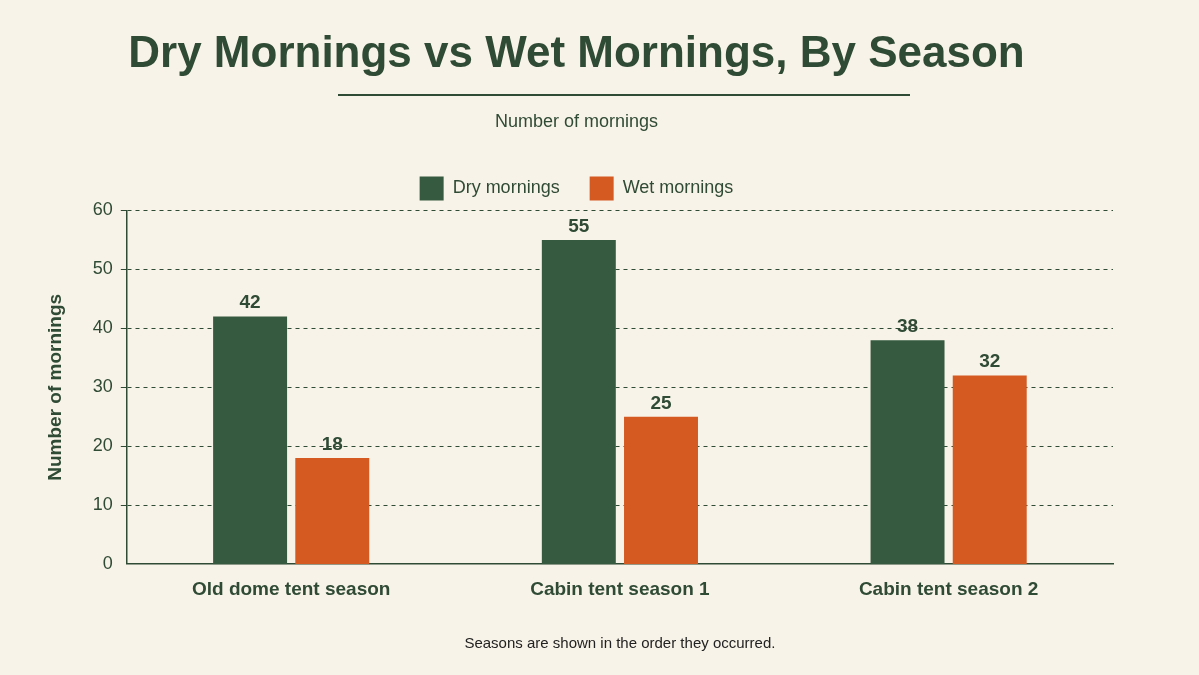 This screenshot has height=675, width=1199. I want to click on data-label: 25, so click(661, 402).